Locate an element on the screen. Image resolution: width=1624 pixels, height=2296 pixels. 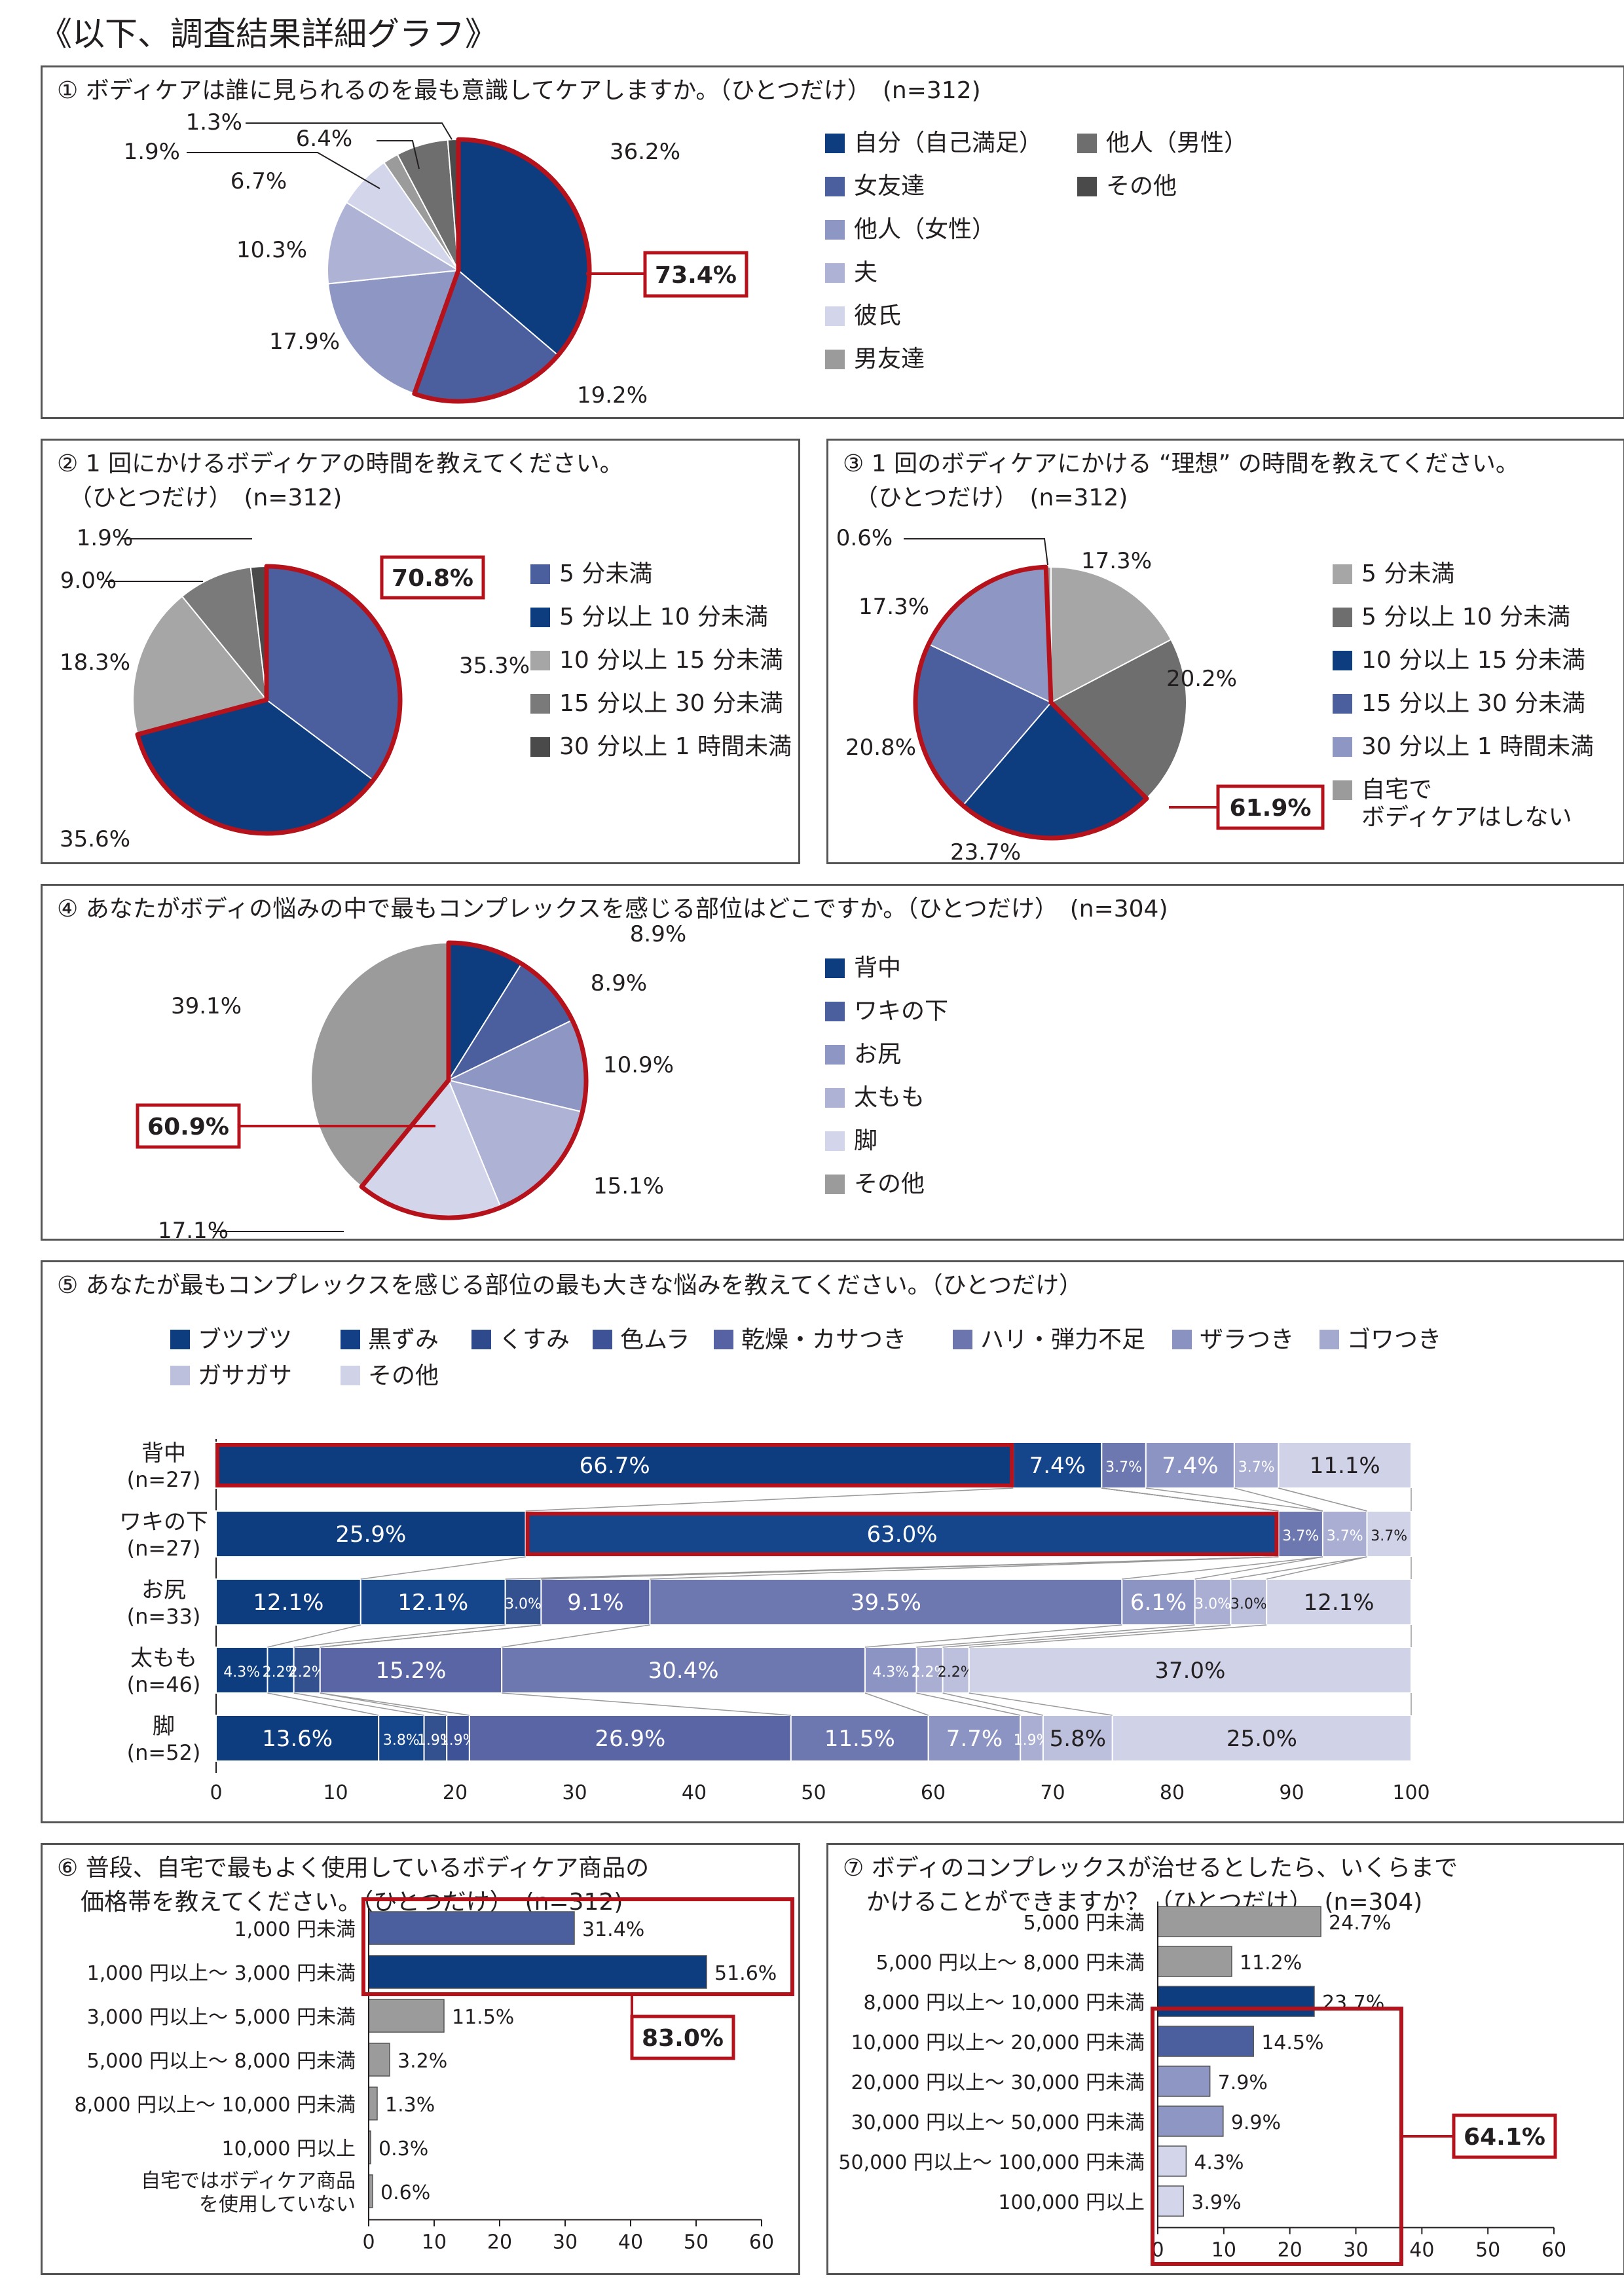
q3-value-label: 23.7% is located at coordinates (985, 852).